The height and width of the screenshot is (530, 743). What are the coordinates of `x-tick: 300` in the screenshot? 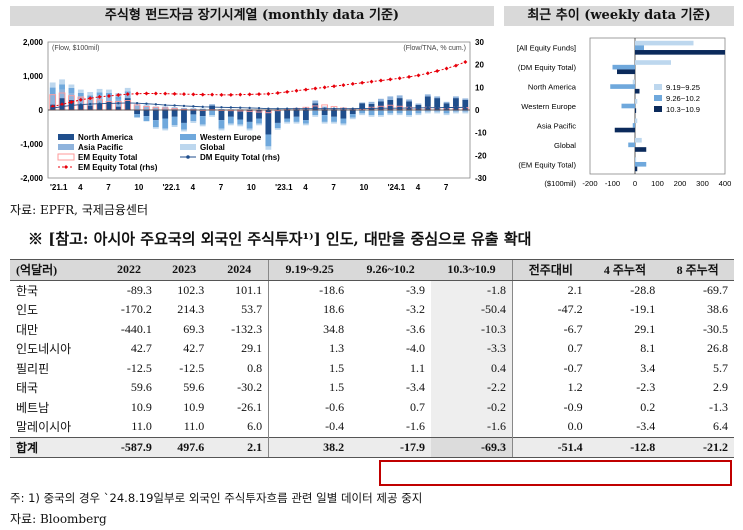 It's located at (702, 183).